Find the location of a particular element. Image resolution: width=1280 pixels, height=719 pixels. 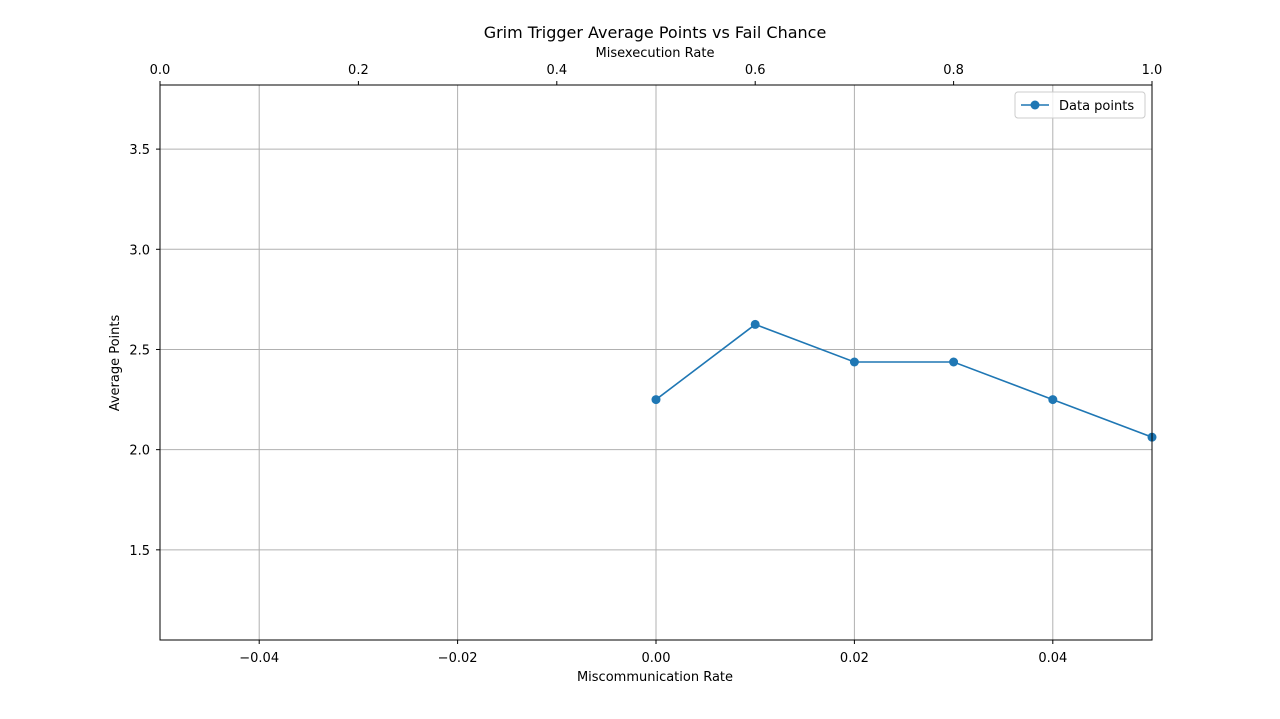

y-tick-label: 2.0 is located at coordinates (139, 451).